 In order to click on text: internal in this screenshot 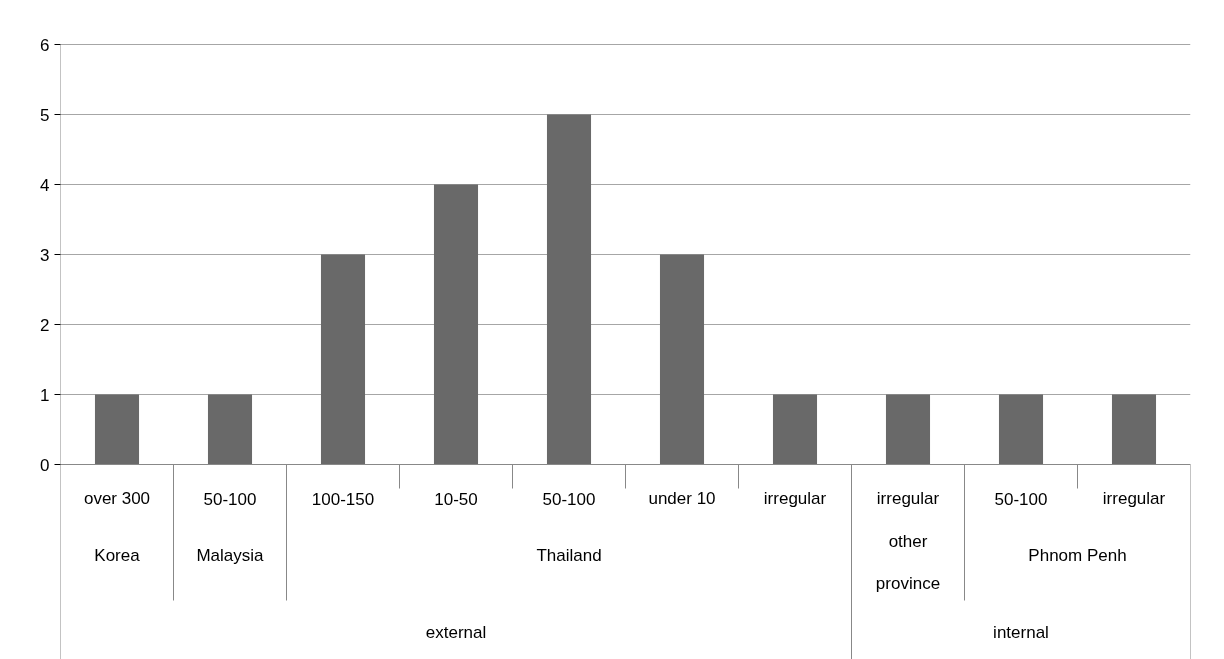, I will do `click(1021, 632)`.